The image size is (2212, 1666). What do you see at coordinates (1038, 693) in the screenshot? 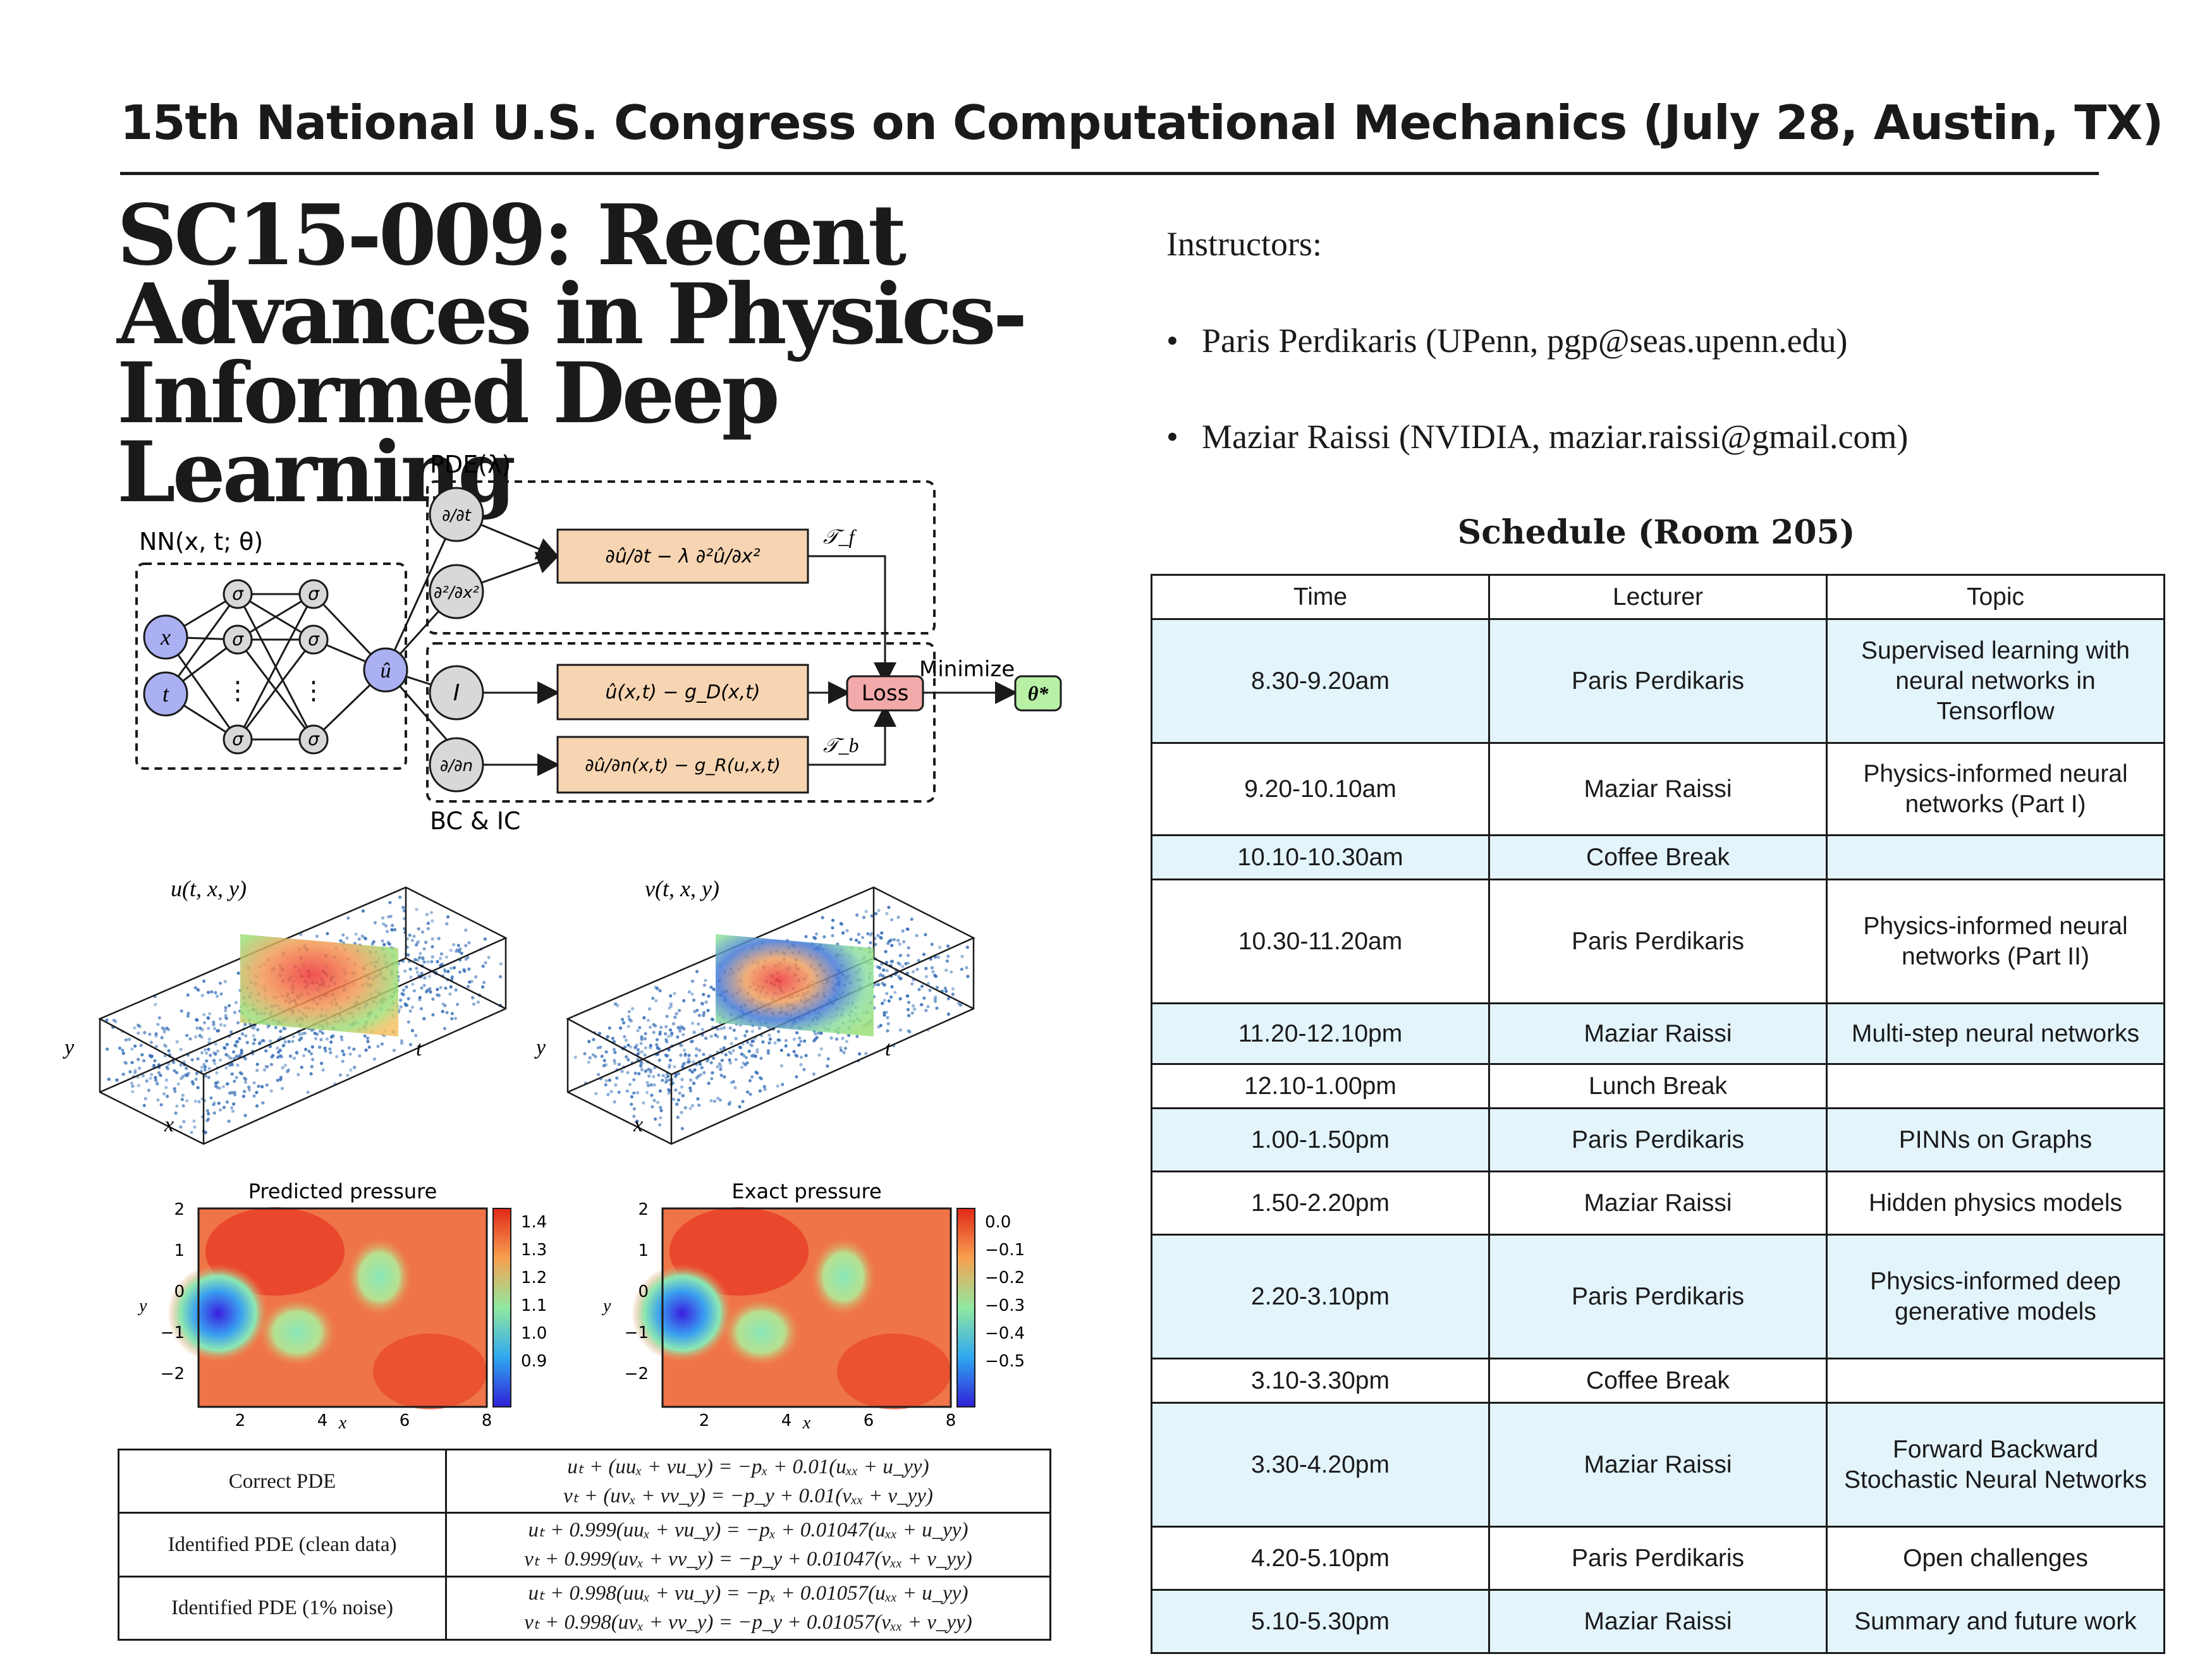
I see `theta-star-label: θ*` at bounding box center [1038, 693].